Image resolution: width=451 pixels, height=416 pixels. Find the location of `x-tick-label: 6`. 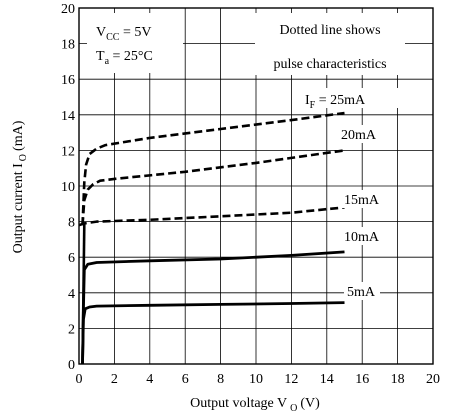

x-tick-label: 6 is located at coordinates (185, 379).